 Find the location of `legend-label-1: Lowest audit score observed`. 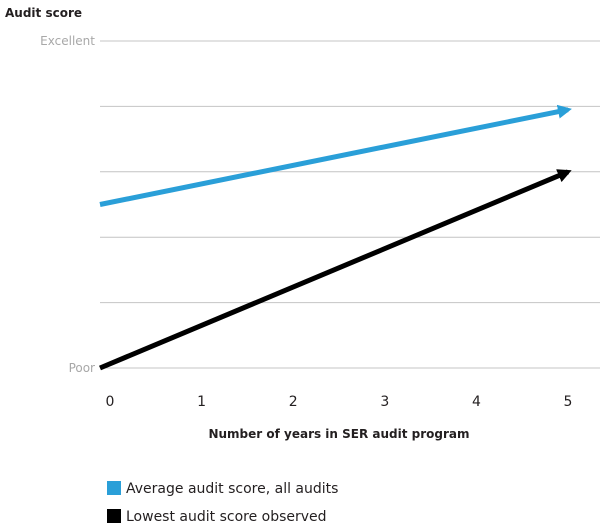

legend-label-1: Lowest audit score observed is located at coordinates (226, 517).